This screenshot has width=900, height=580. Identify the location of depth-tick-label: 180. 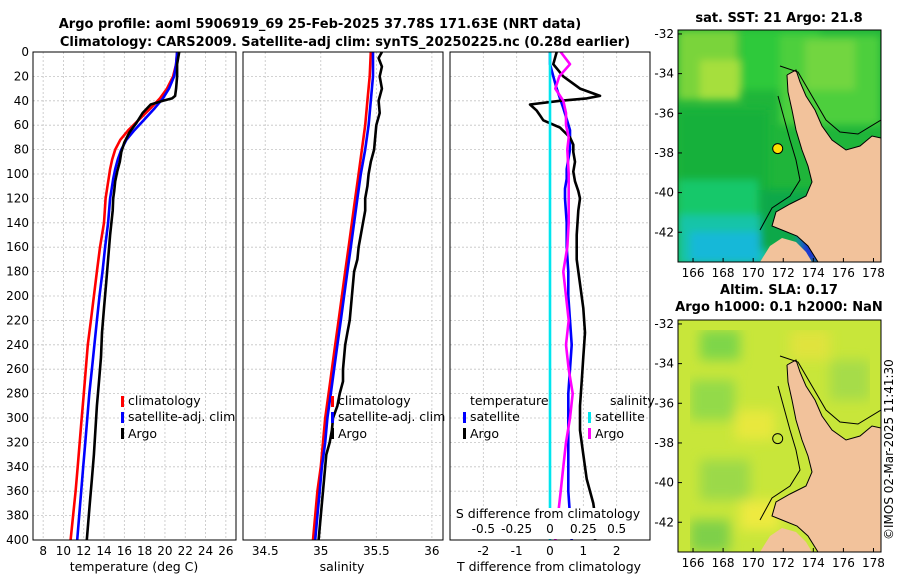
(17, 272).